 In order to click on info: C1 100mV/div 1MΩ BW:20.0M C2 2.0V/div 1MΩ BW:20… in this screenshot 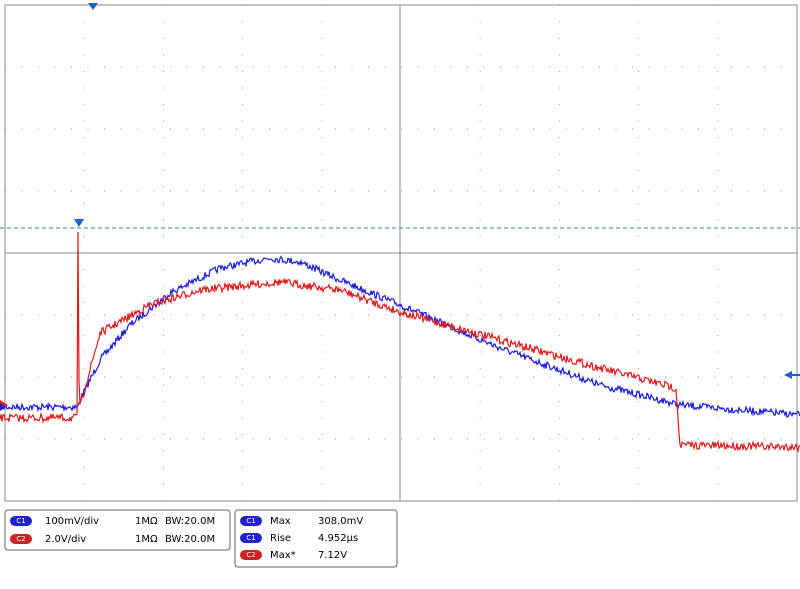, I will do `click(186, 538)`.